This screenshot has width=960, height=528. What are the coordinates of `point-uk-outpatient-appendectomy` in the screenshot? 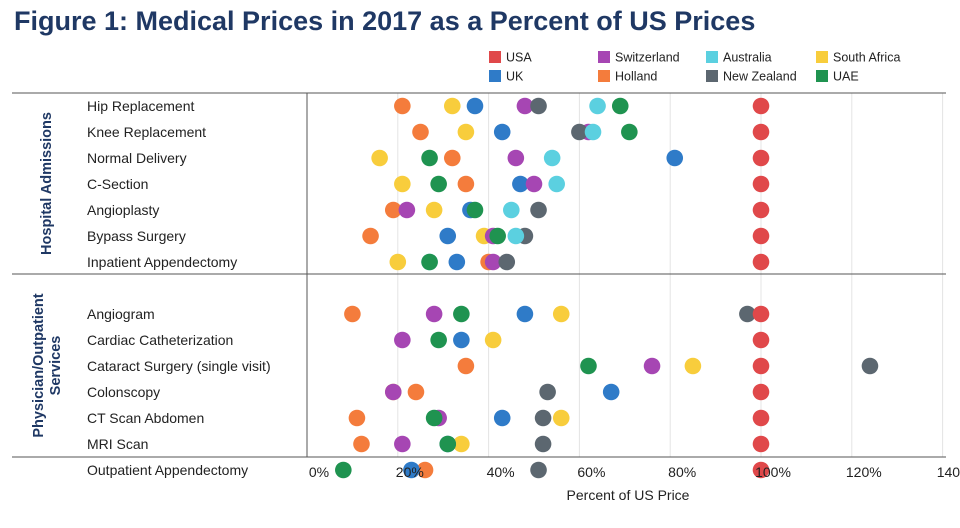 It's located at (411, 470).